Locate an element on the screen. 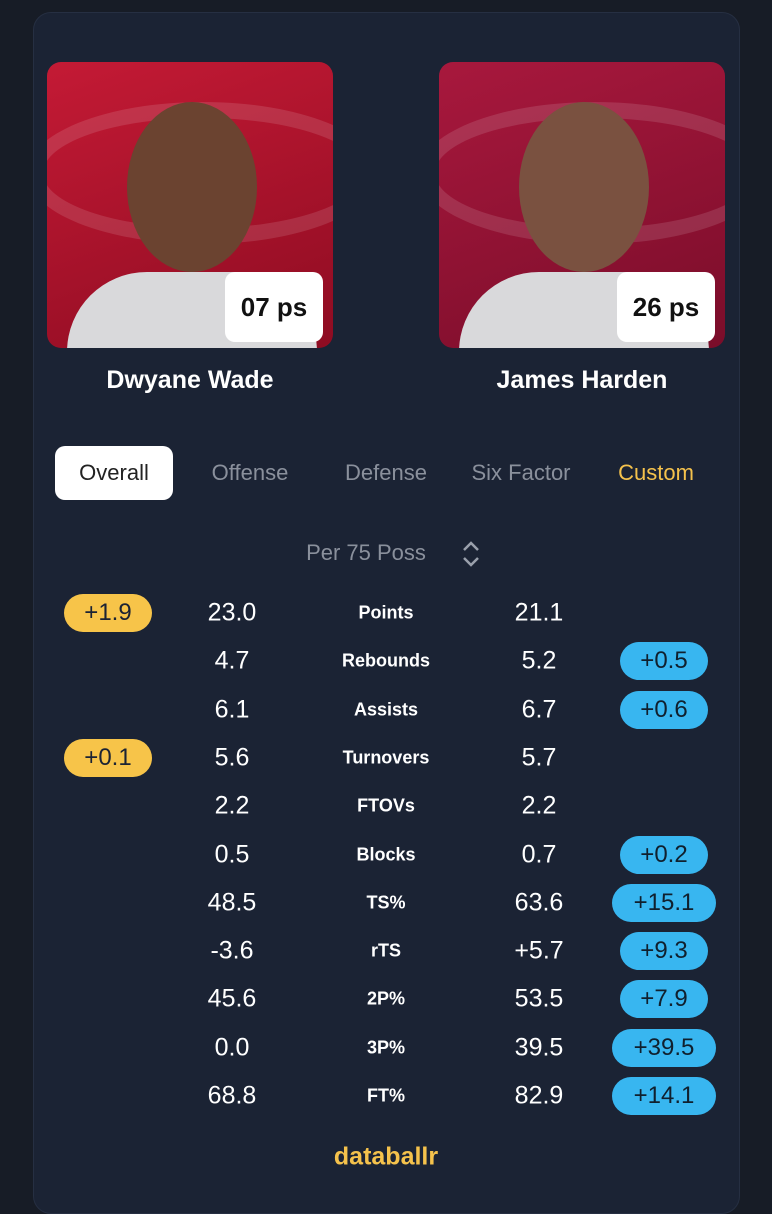 The image size is (772, 1214). stat-label: Blocks is located at coordinates (386, 854).